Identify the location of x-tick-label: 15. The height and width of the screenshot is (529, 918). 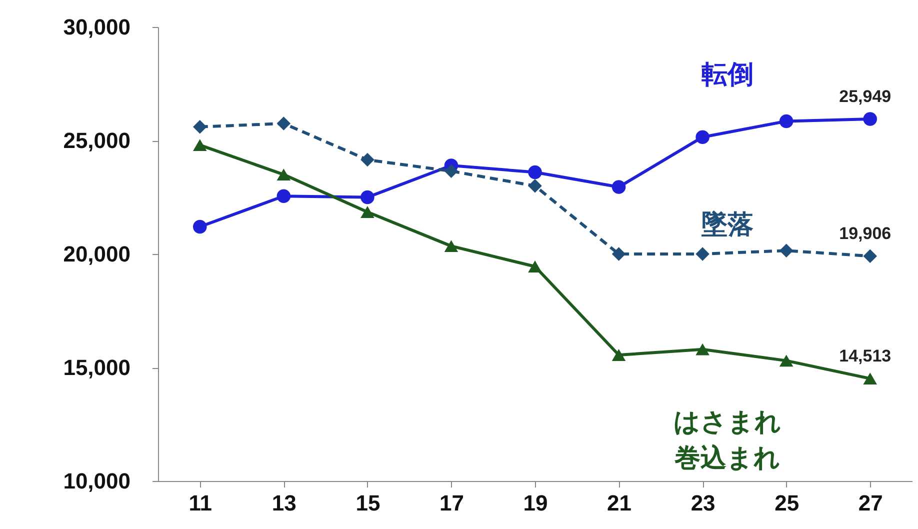
(368, 503).